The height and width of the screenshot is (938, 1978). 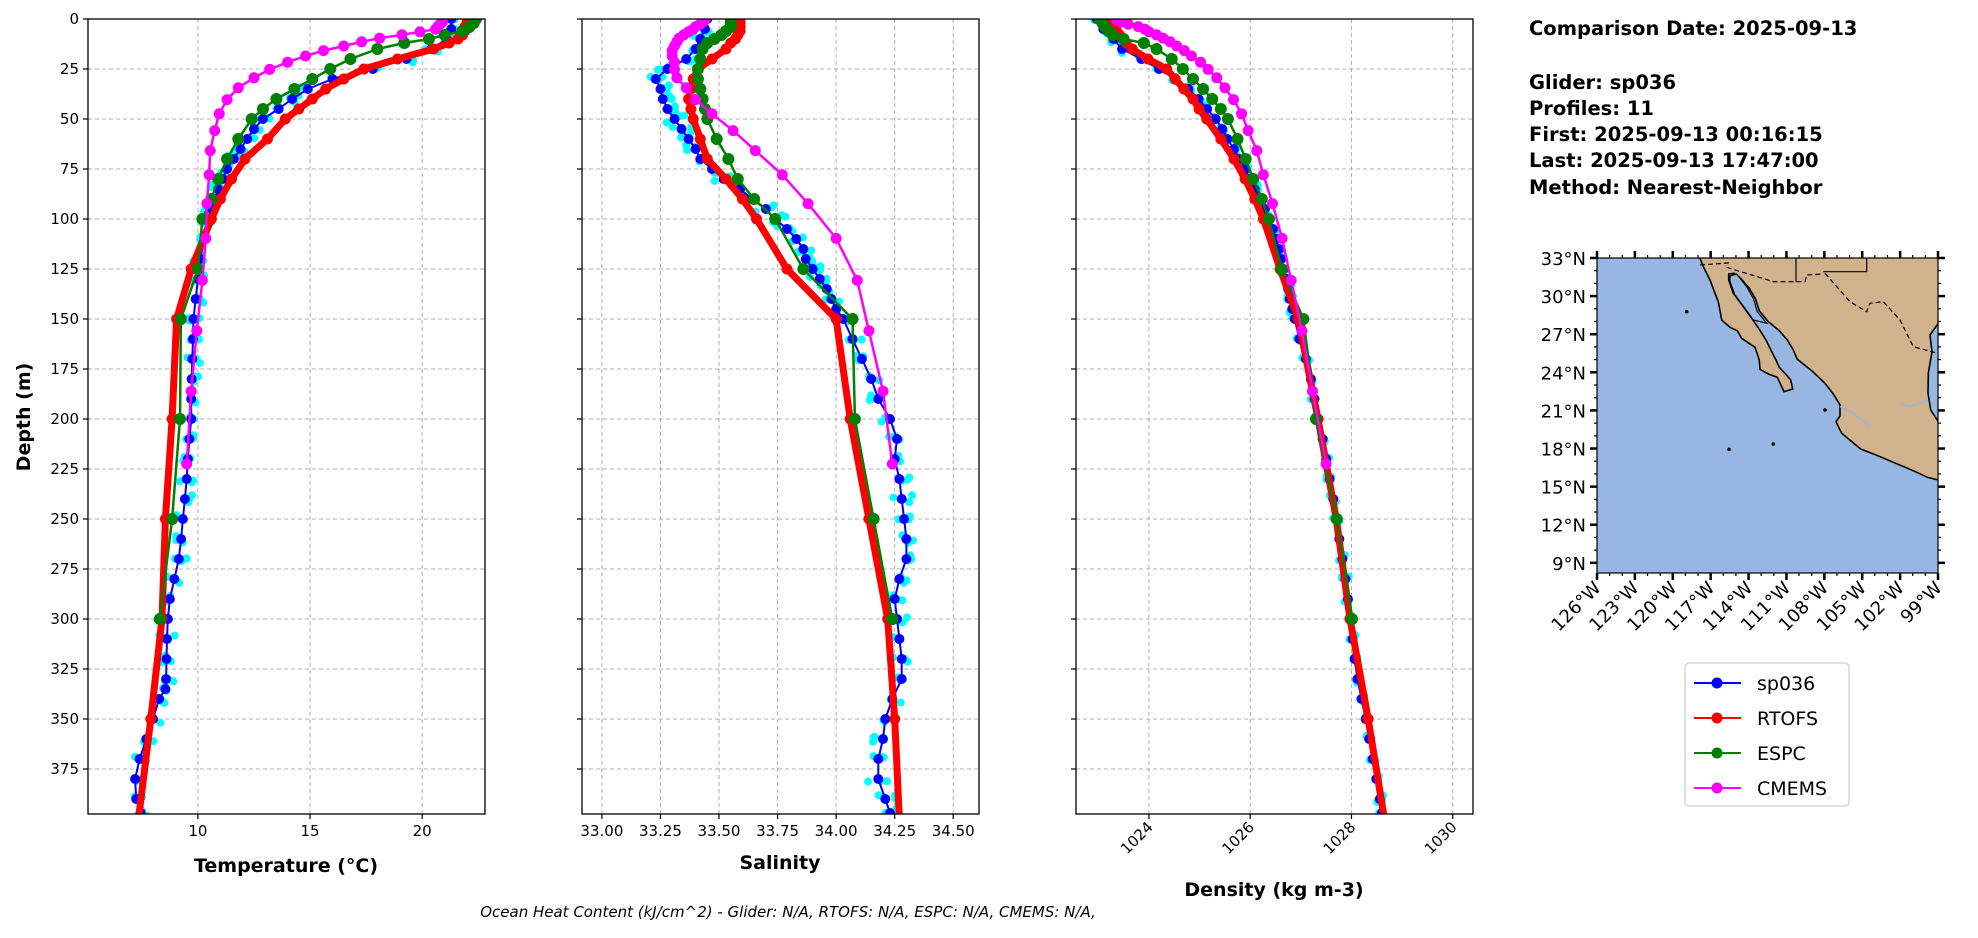 What do you see at coordinates (1340, 838) in the screenshot?
I see `x-tick-label: 1028` at bounding box center [1340, 838].